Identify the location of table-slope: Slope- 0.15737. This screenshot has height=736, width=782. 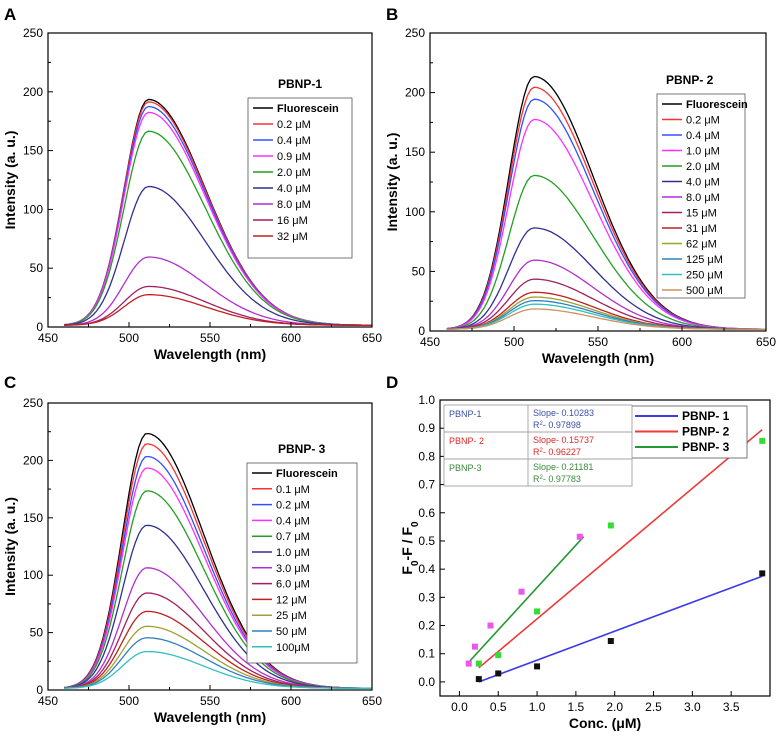
(563, 440).